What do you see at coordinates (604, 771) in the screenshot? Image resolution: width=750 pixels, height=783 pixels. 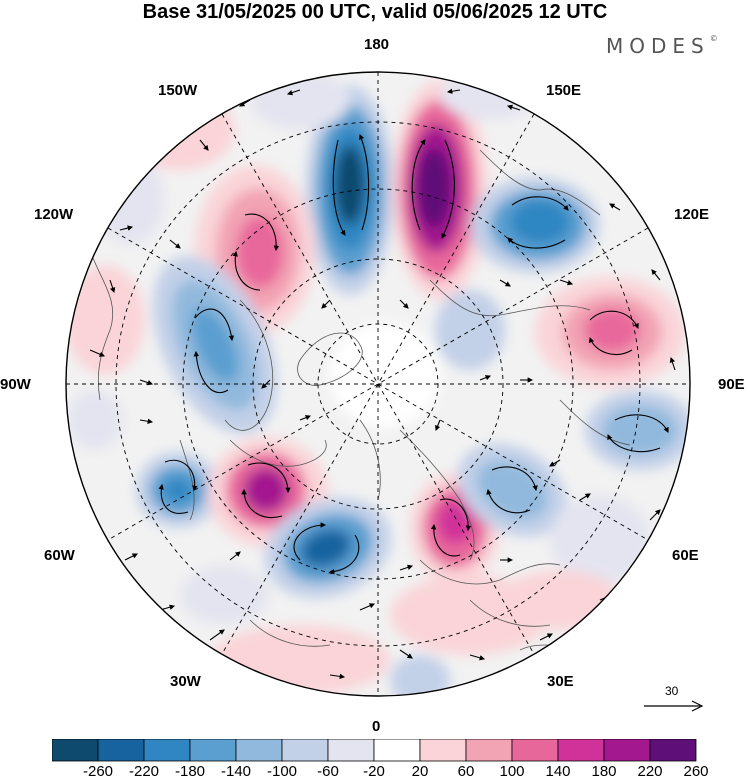 I see `colorbar-tick-label: 180` at bounding box center [604, 771].